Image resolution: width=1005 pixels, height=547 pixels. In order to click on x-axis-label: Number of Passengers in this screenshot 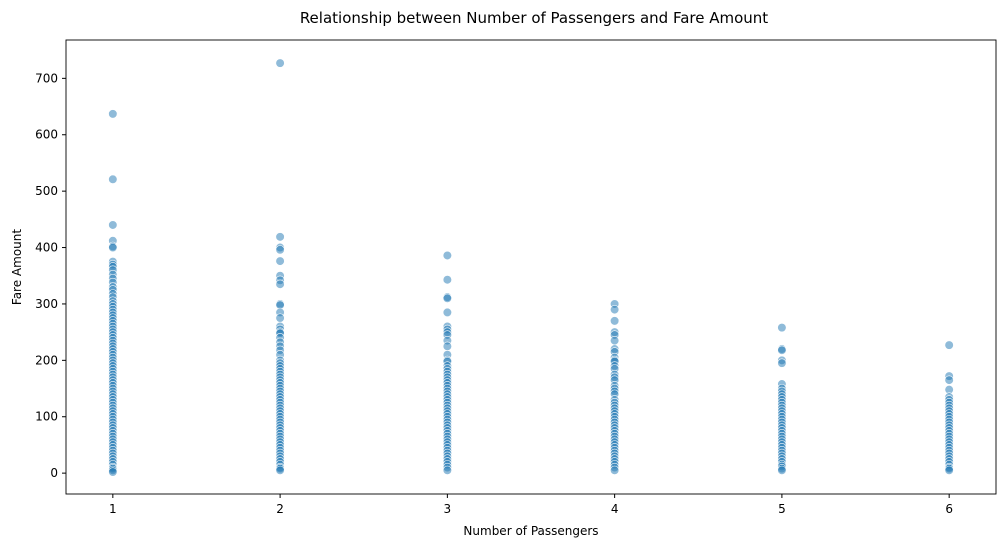, I will do `click(530, 531)`.